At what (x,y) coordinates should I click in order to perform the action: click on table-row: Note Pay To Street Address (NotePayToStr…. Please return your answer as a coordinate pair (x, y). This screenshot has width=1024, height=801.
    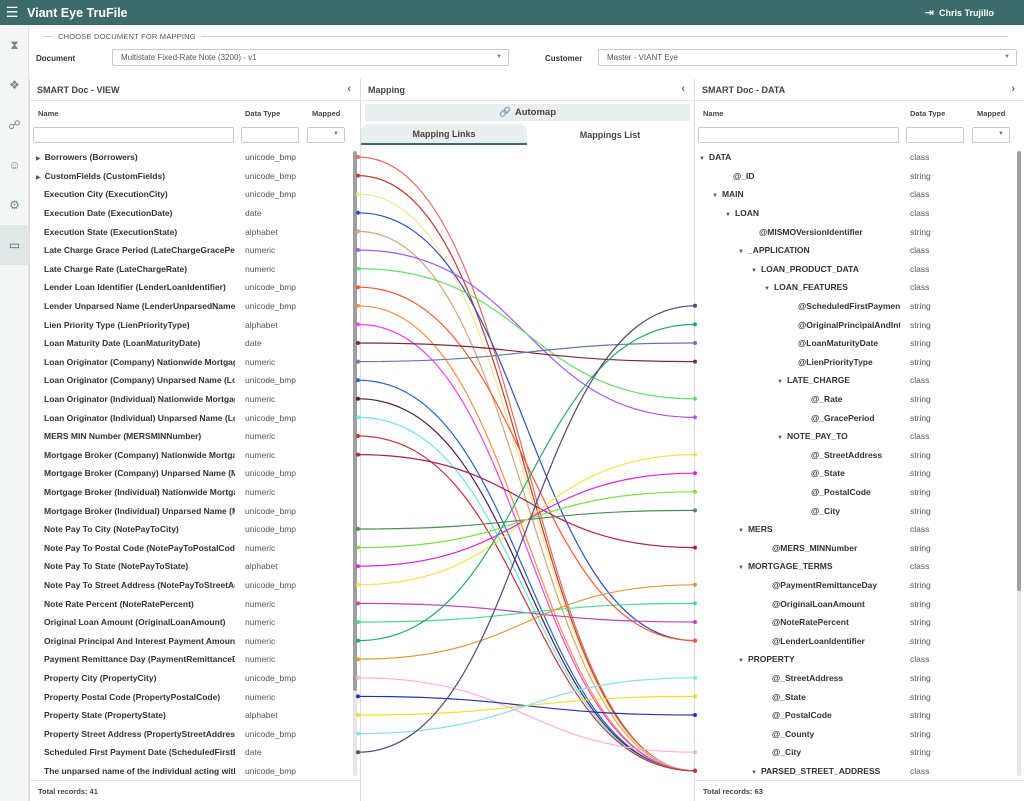
    Looking at the image, I should click on (191, 585).